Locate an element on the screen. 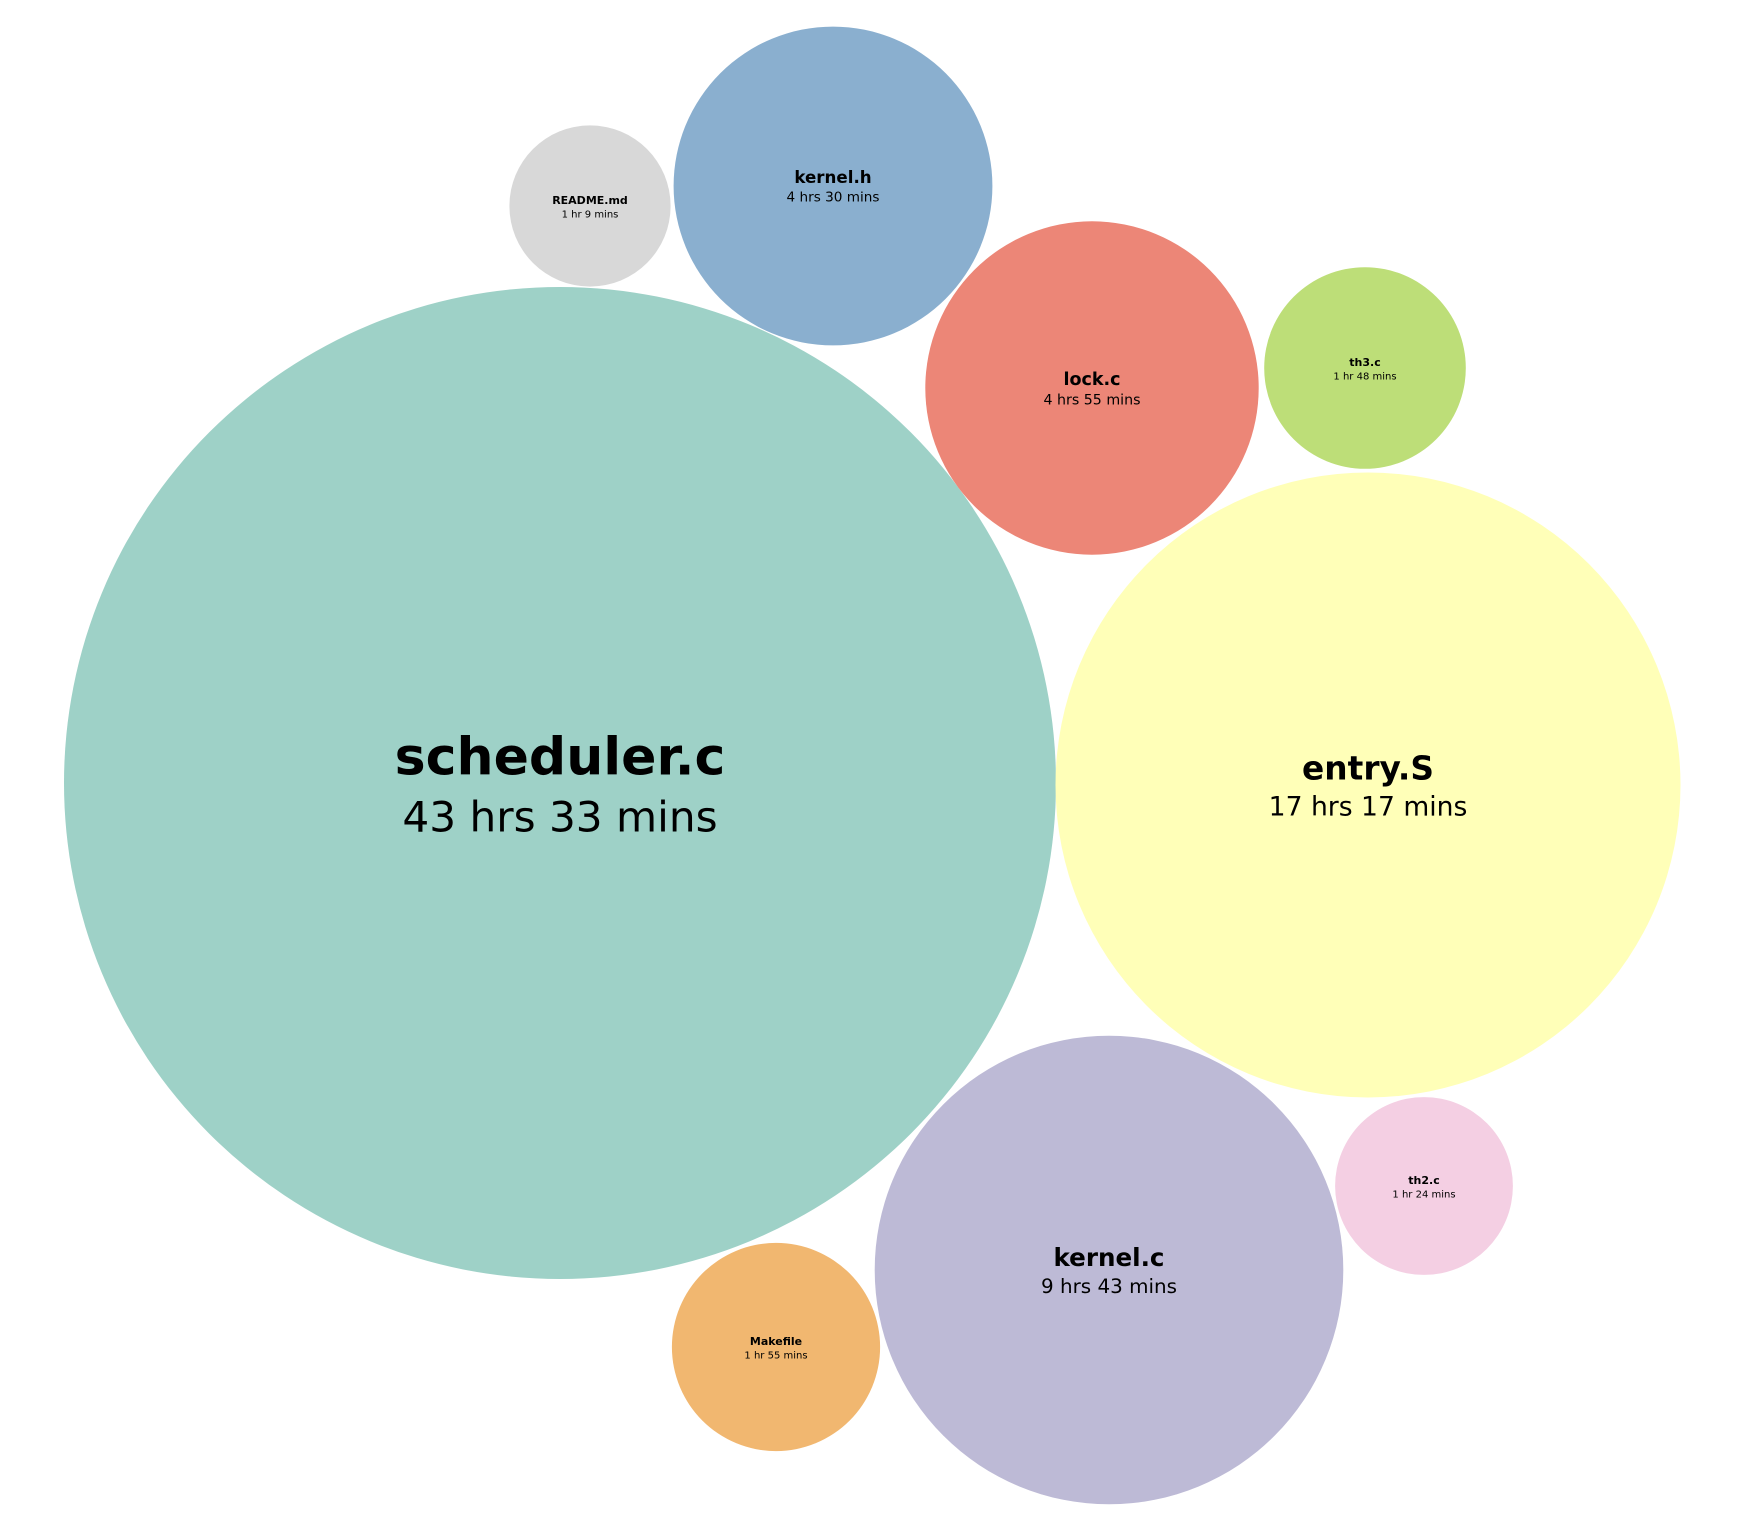  bubble-circle-kernel-h is located at coordinates (833, 186).